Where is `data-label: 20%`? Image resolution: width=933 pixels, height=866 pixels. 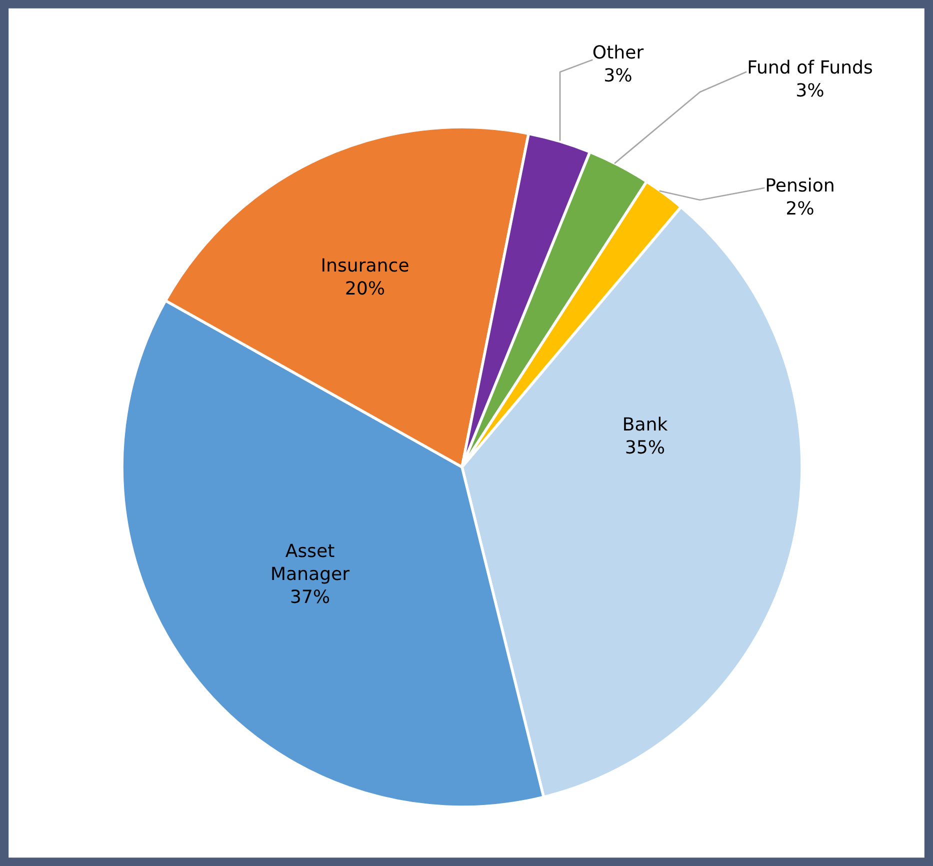
data-label: 20% is located at coordinates (365, 288).